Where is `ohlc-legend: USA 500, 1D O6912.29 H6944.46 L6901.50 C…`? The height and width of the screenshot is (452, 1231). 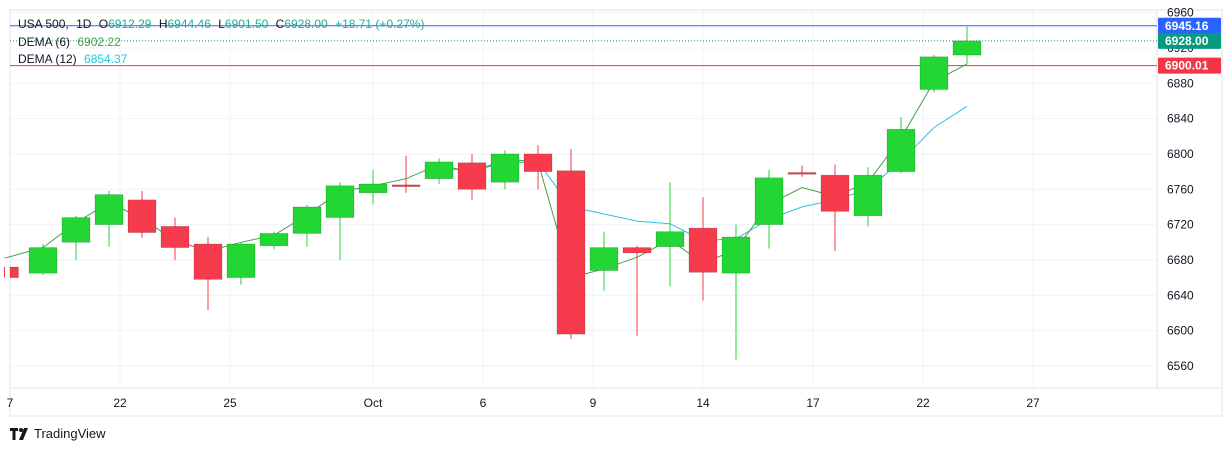 ohlc-legend: USA 500, 1D O6912.29 H6944.46 L6901.50 C… is located at coordinates (221, 24).